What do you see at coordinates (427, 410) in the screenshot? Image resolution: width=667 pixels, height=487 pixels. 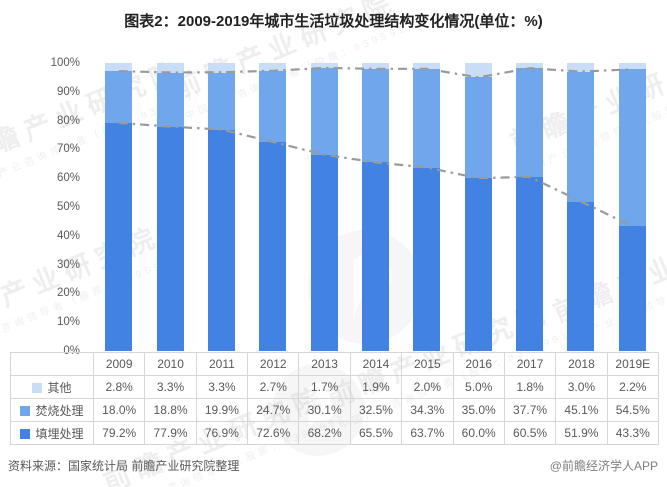 I see `value-cell: 34.3%` at bounding box center [427, 410].